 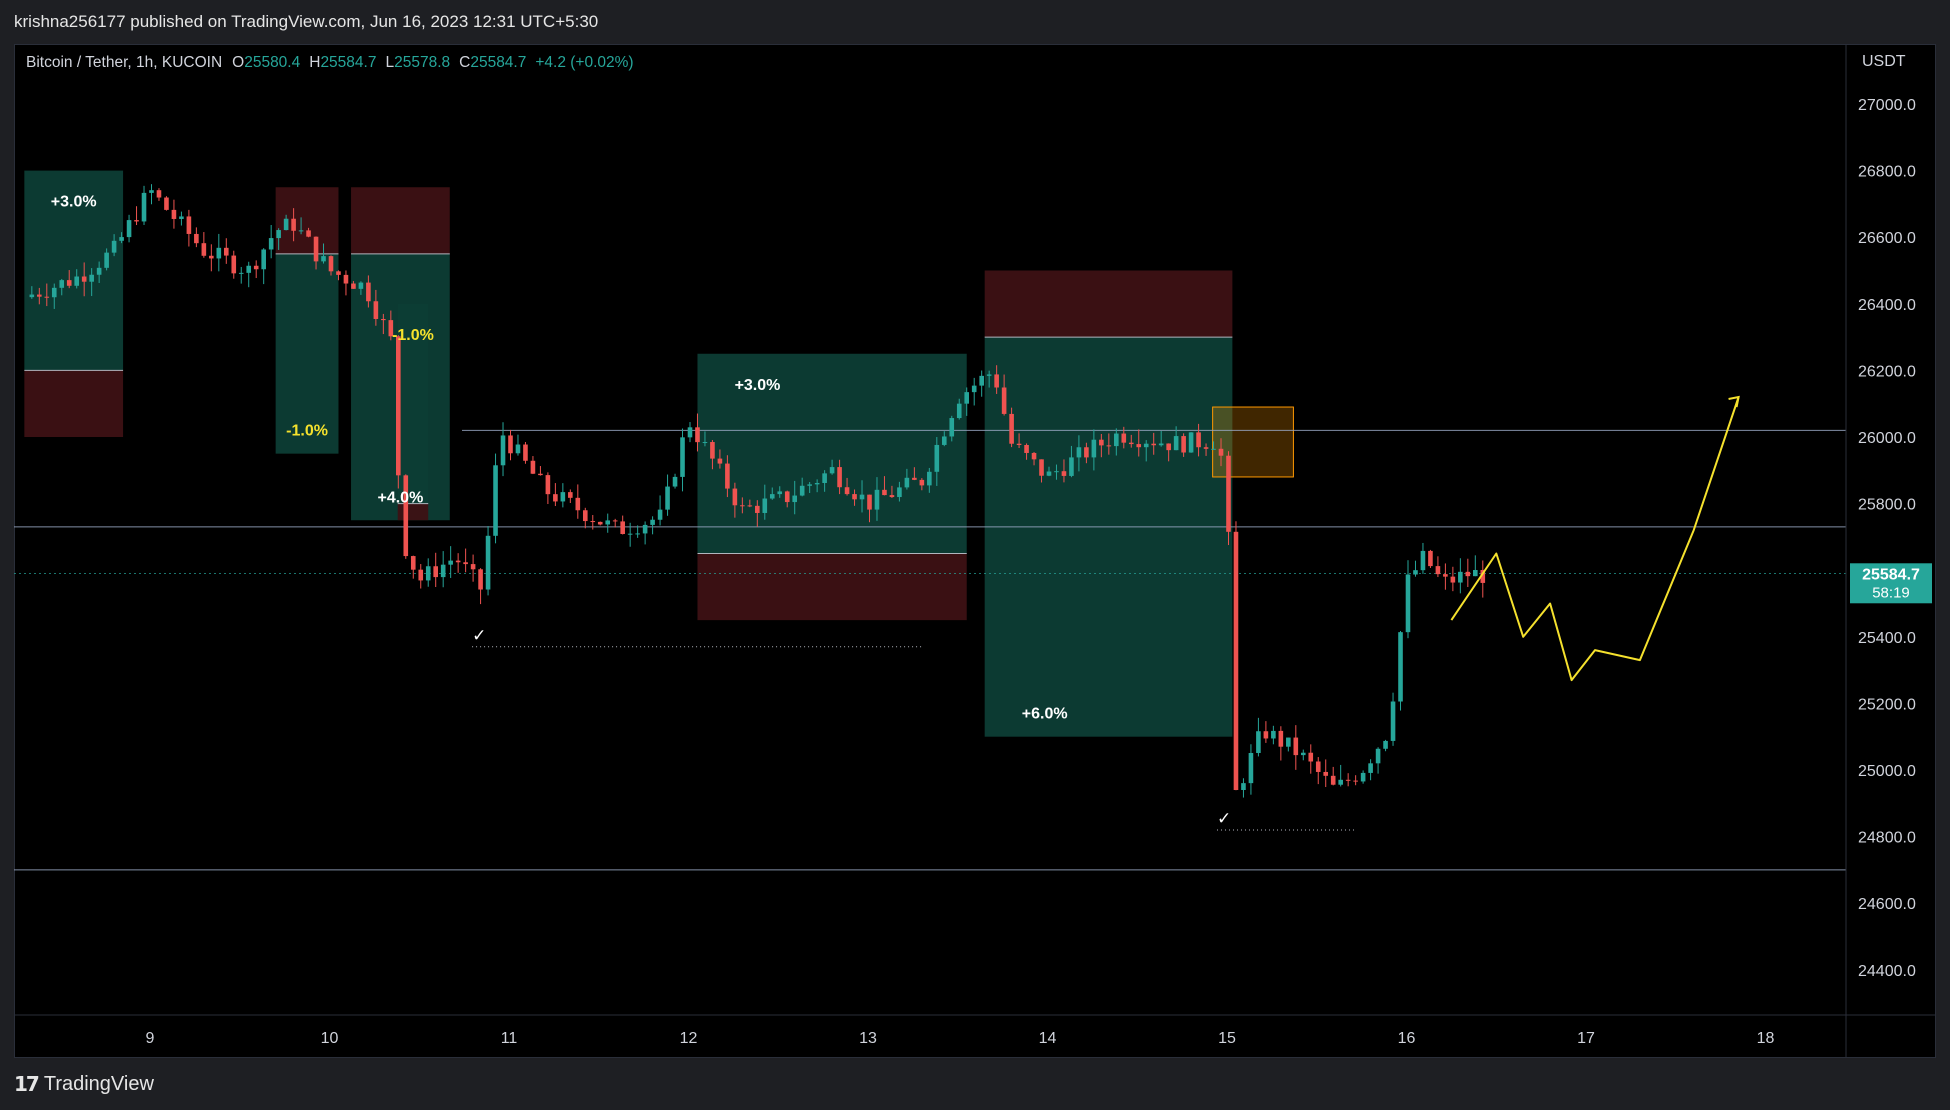 I want to click on legend-close-label: C, so click(x=465, y=62).